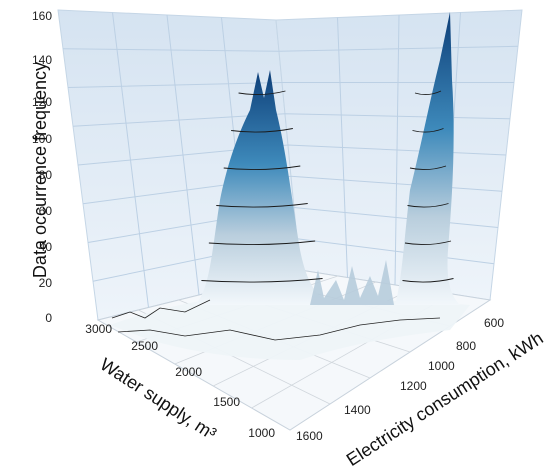  Describe the element at coordinates (42, 60) in the screenshot. I see `z-tick: 140` at that location.